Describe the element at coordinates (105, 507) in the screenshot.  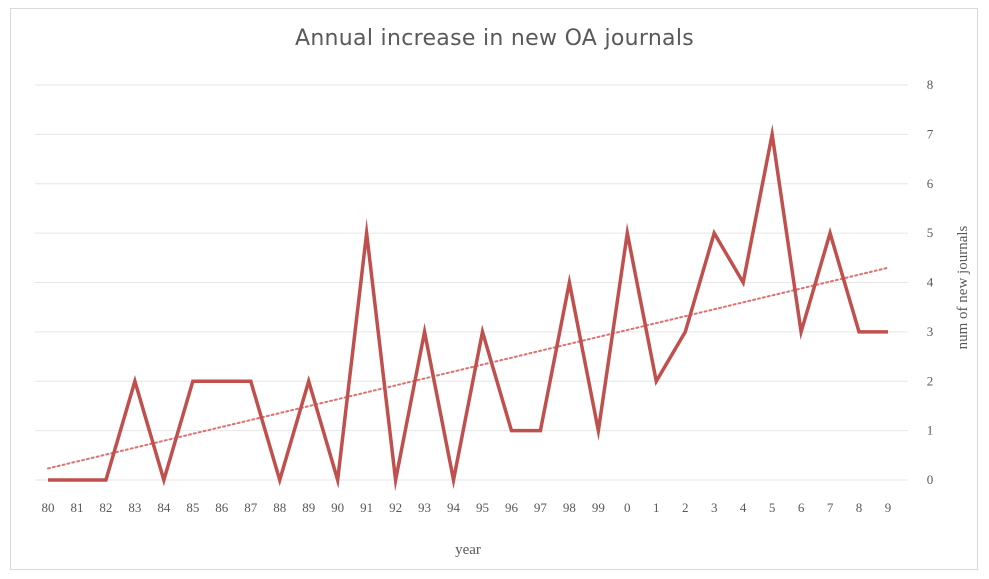
I see `x-tick-label: 82` at that location.